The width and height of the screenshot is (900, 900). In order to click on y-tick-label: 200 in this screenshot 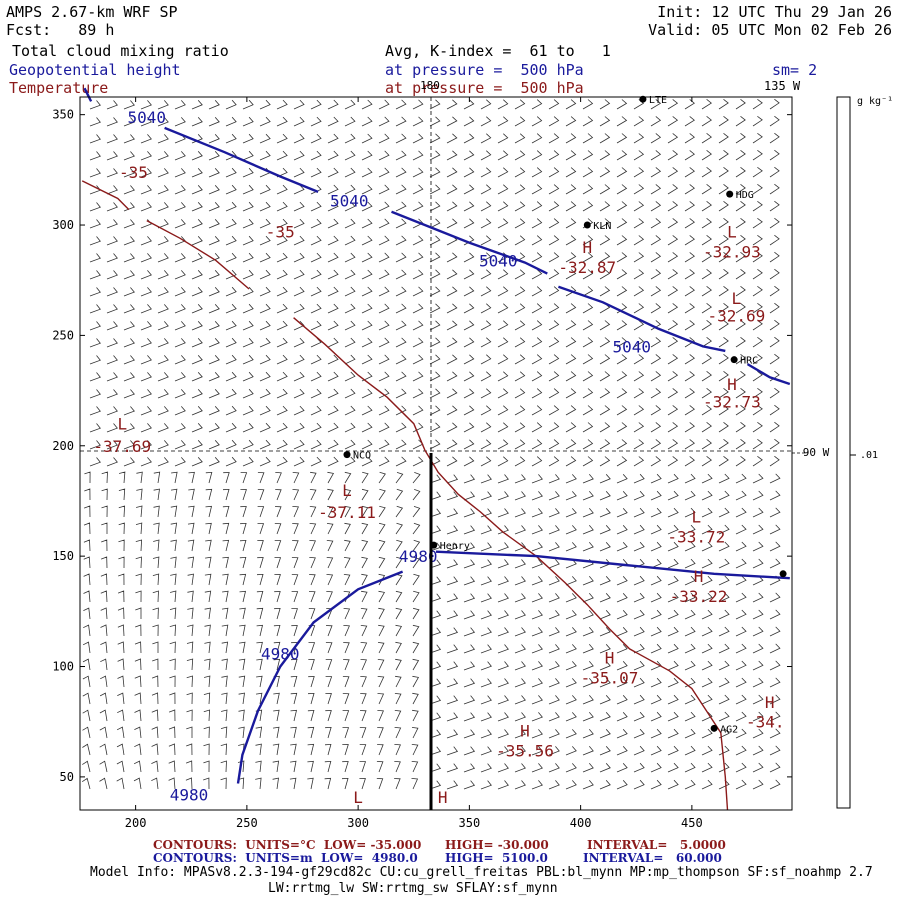, I will do `click(63, 446)`.